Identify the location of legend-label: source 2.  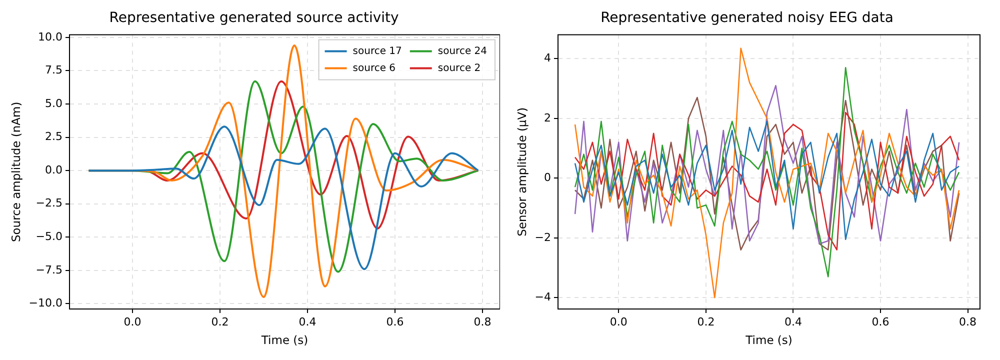
(459, 68).